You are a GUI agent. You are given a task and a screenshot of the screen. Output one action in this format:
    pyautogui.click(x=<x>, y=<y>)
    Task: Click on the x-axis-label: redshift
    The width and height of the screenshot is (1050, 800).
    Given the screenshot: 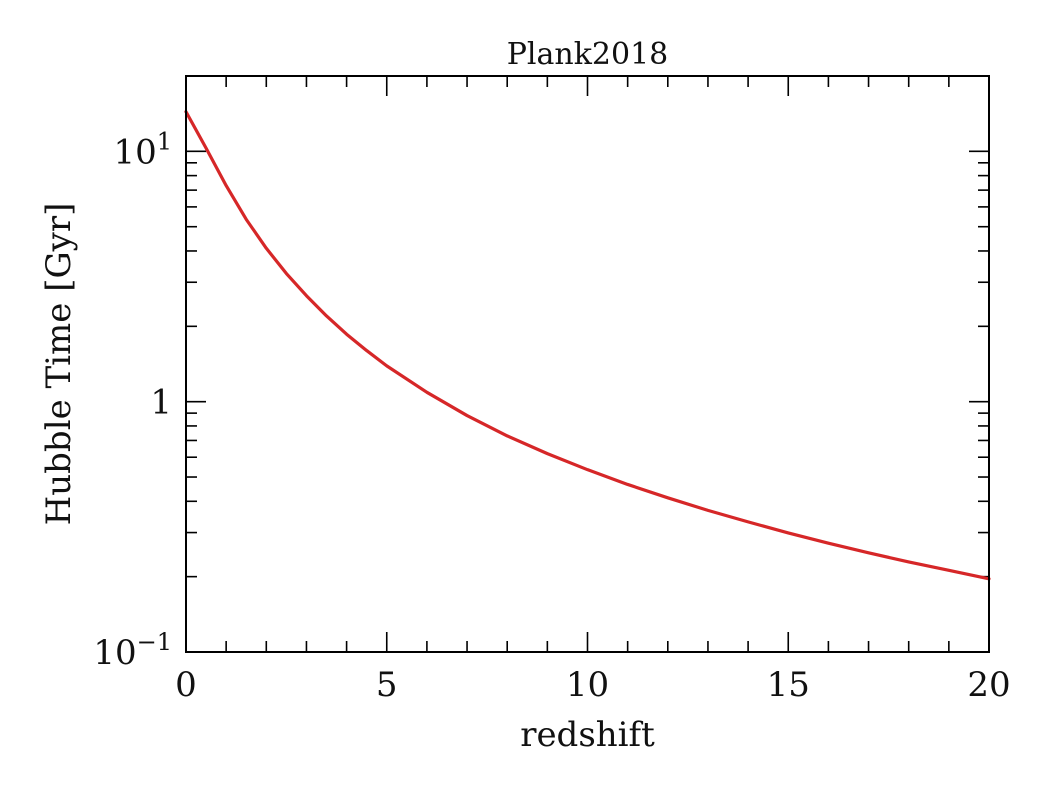 What is the action you would take?
    pyautogui.click(x=587, y=735)
    